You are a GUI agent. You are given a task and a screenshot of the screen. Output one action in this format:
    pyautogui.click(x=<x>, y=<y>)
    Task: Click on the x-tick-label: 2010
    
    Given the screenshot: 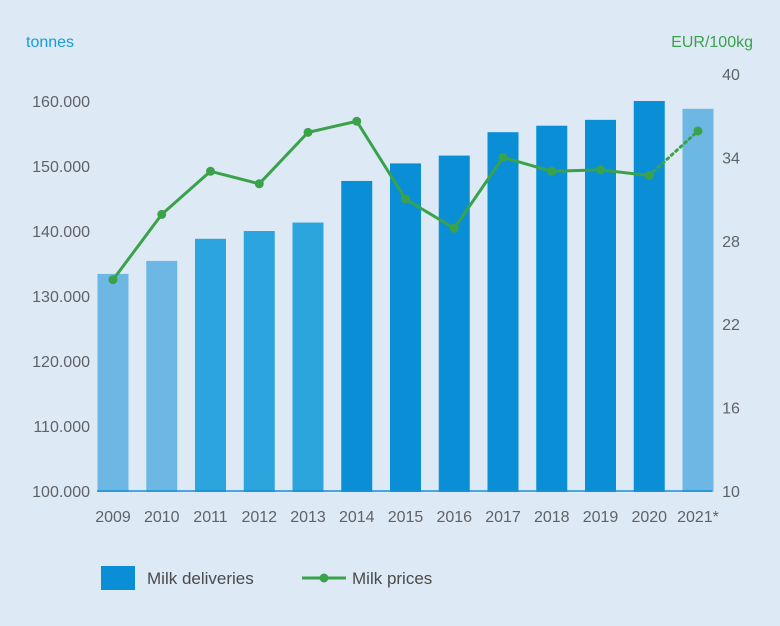 What is the action you would take?
    pyautogui.click(x=162, y=517)
    